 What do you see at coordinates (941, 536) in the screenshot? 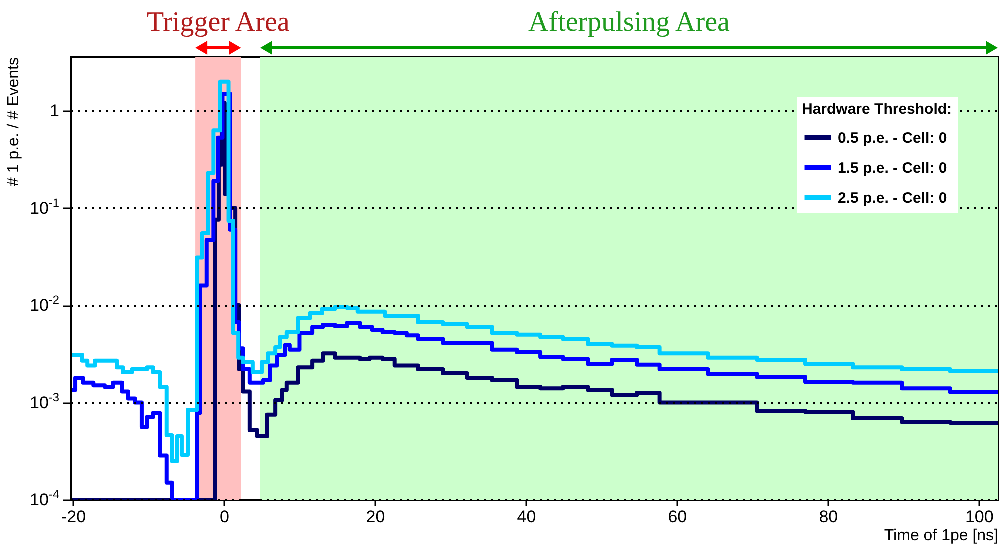
I see `x-axis-title: Time of 1pe [ns]` at bounding box center [941, 536].